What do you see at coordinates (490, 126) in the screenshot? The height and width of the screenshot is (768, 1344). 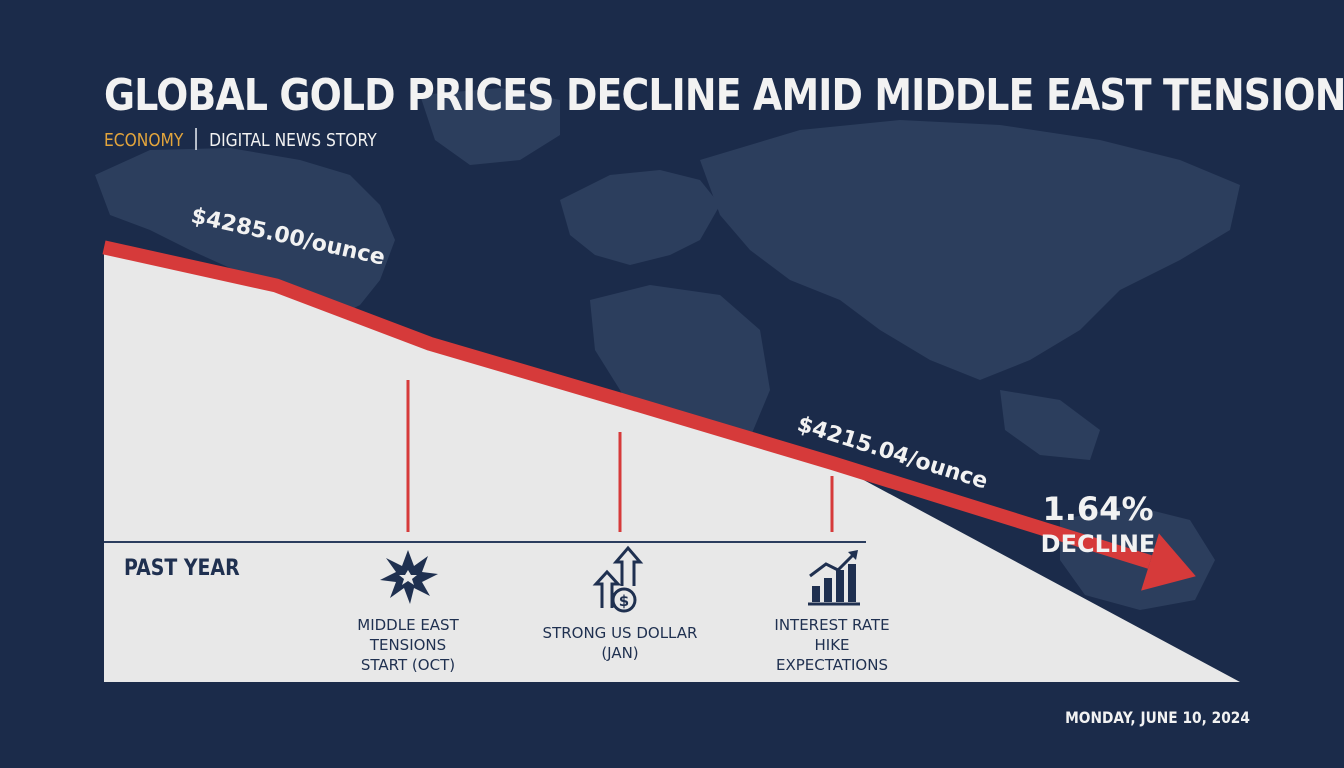 I see `map-greenland` at bounding box center [490, 126].